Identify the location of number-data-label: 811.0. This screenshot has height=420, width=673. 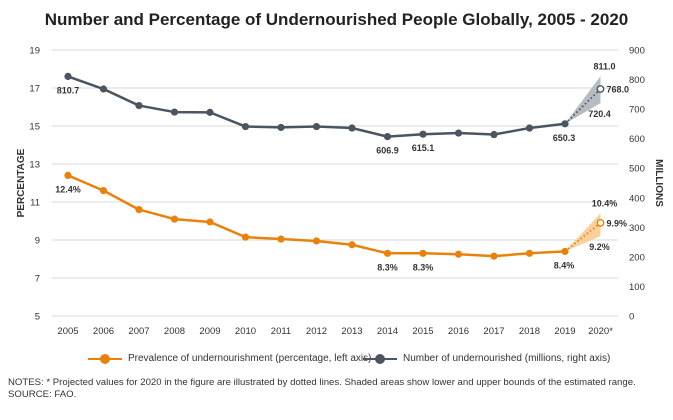
(604, 66).